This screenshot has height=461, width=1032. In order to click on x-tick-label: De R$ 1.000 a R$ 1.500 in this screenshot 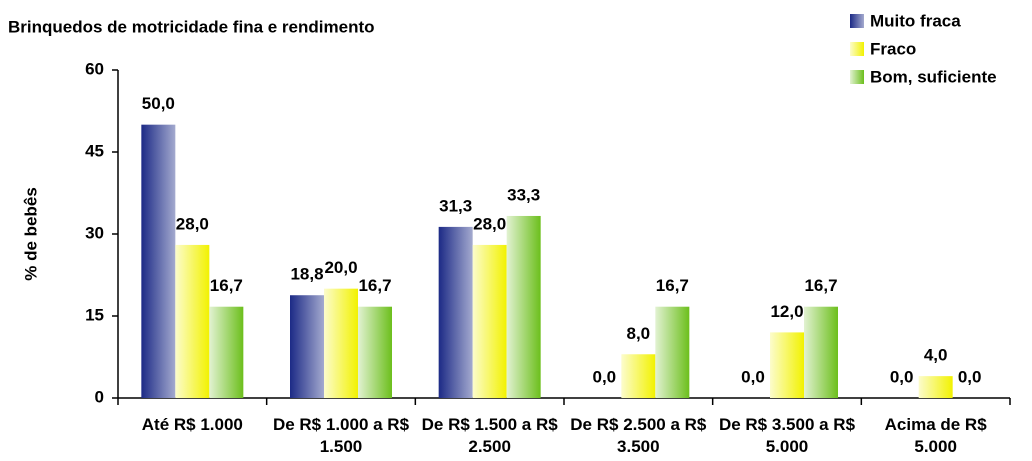, I will do `click(341, 435)`.